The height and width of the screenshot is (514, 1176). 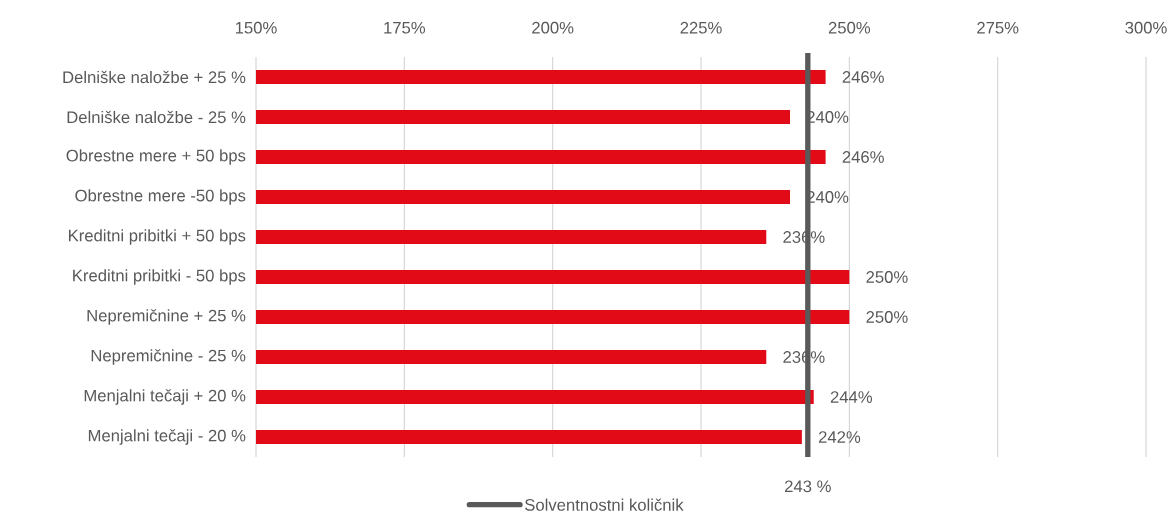 What do you see at coordinates (156, 157) in the screenshot?
I see `y-tick-label: Obrestne mere + 50 bps` at bounding box center [156, 157].